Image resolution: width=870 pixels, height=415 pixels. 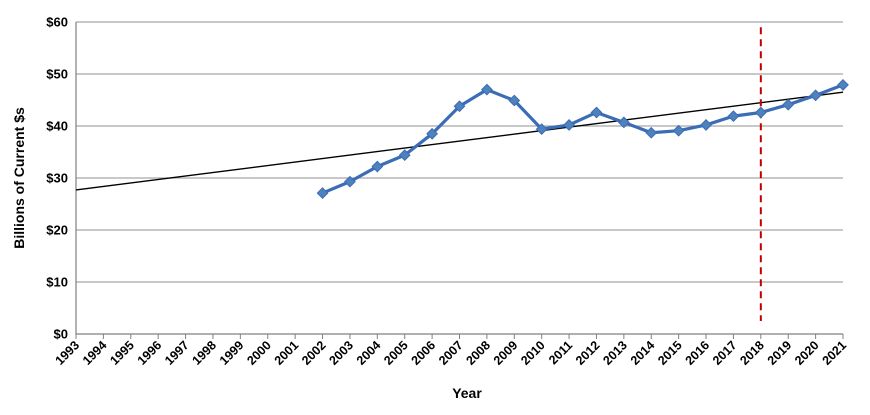 What do you see at coordinates (57, 22) in the screenshot?
I see `y-tick-label: $60` at bounding box center [57, 22].